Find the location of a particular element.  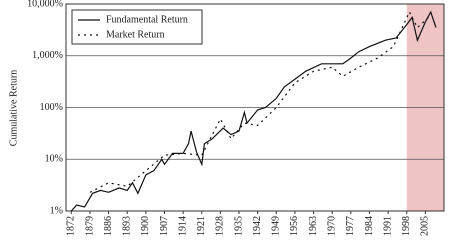

legend: Fundamental Return Market Return is located at coordinates (137, 27).